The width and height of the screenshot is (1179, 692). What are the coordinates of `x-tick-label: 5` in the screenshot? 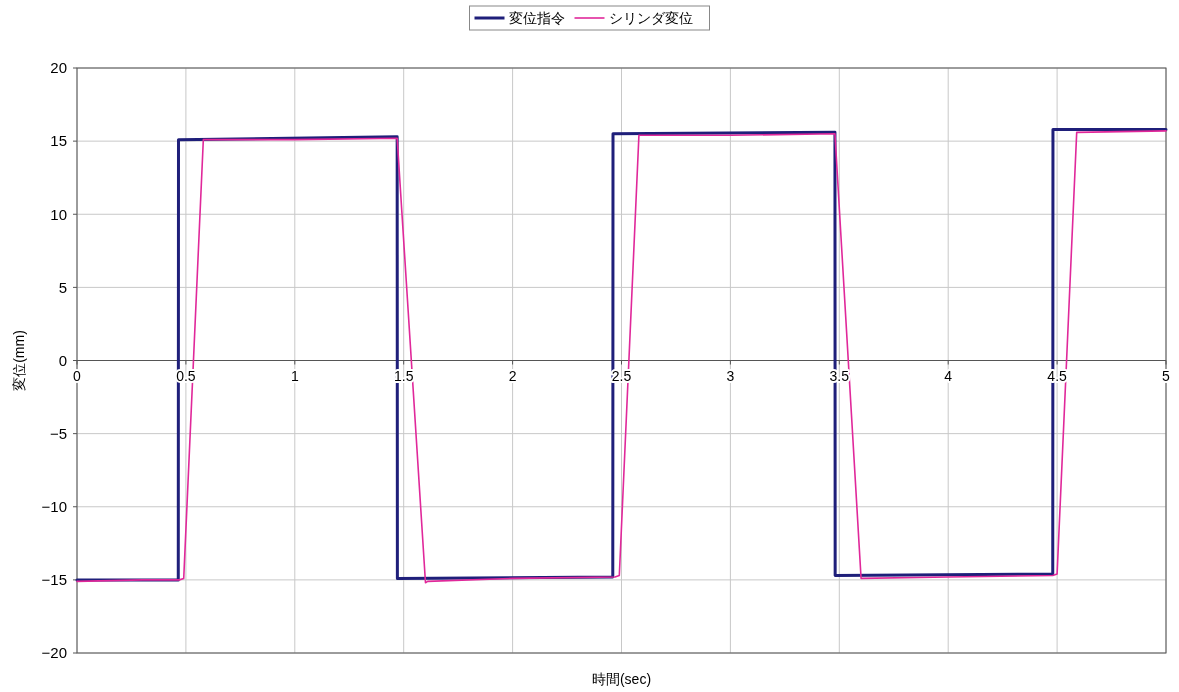 It's located at (1166, 375).